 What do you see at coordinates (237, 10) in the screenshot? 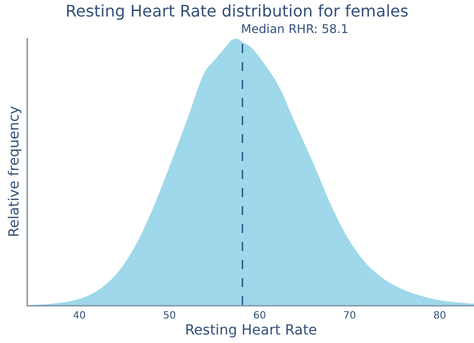
I see `chart-title: Resting Heart Rate distribution for females` at bounding box center [237, 10].